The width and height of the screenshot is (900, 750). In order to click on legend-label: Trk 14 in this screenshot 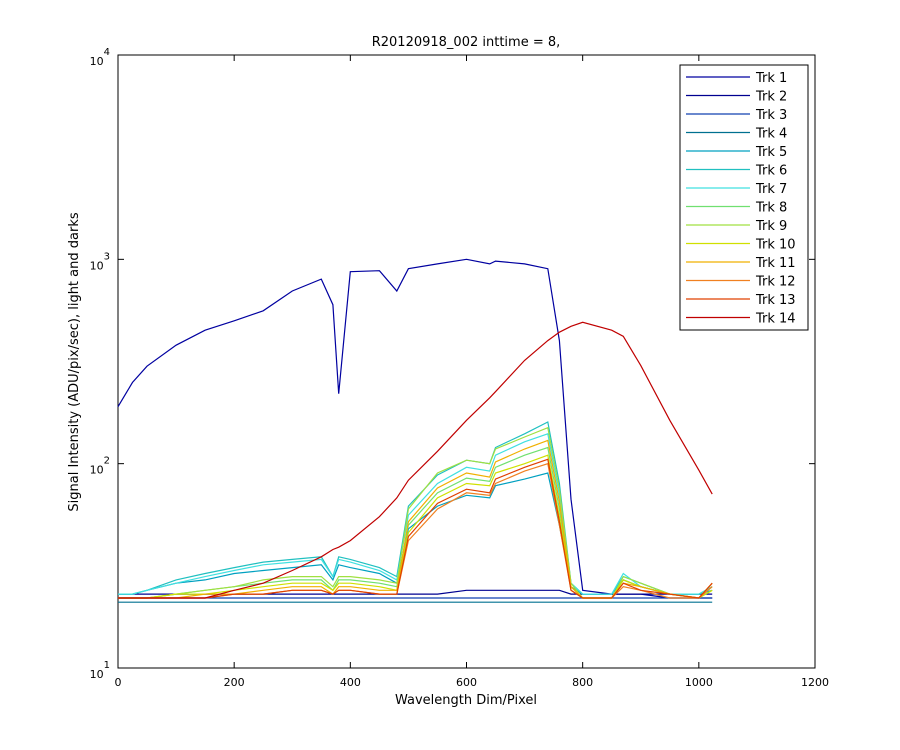, I will do `click(775, 319)`.